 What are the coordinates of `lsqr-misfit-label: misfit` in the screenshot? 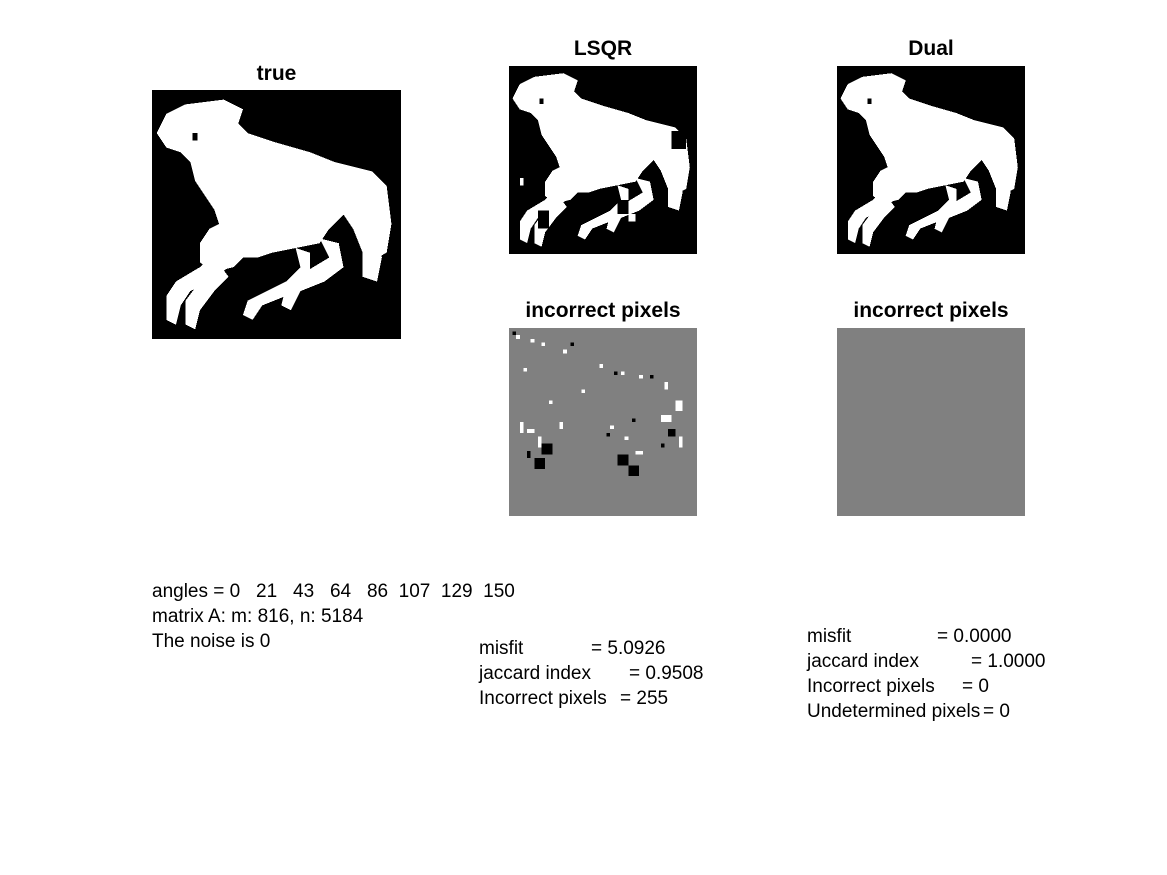 It's located at (501, 648).